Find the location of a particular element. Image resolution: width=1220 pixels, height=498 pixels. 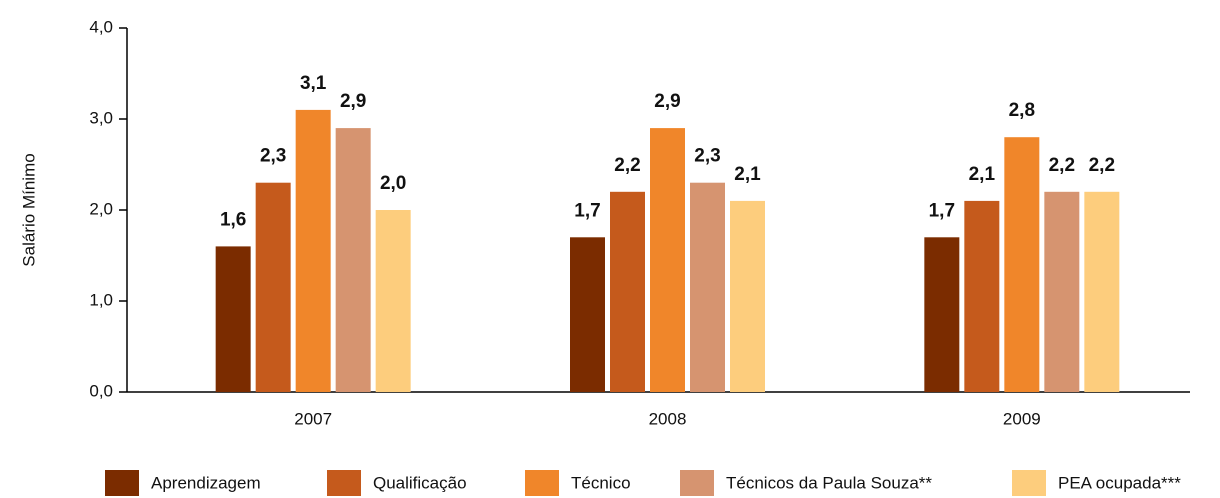

legend-label: Técnicos da Paula Souza** is located at coordinates (829, 482).